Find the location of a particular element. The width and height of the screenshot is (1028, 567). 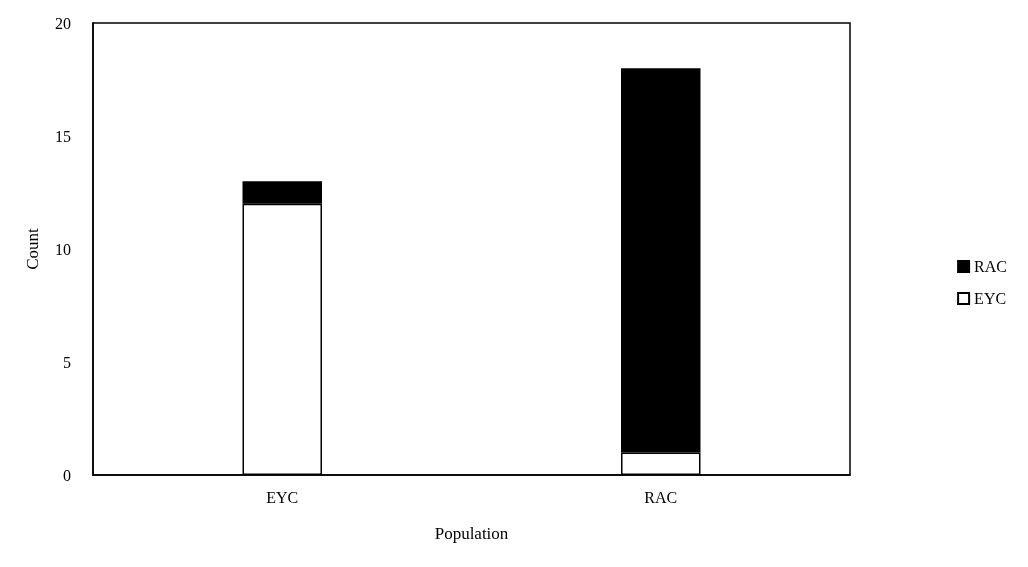

legend-label: RAC is located at coordinates (991, 266).